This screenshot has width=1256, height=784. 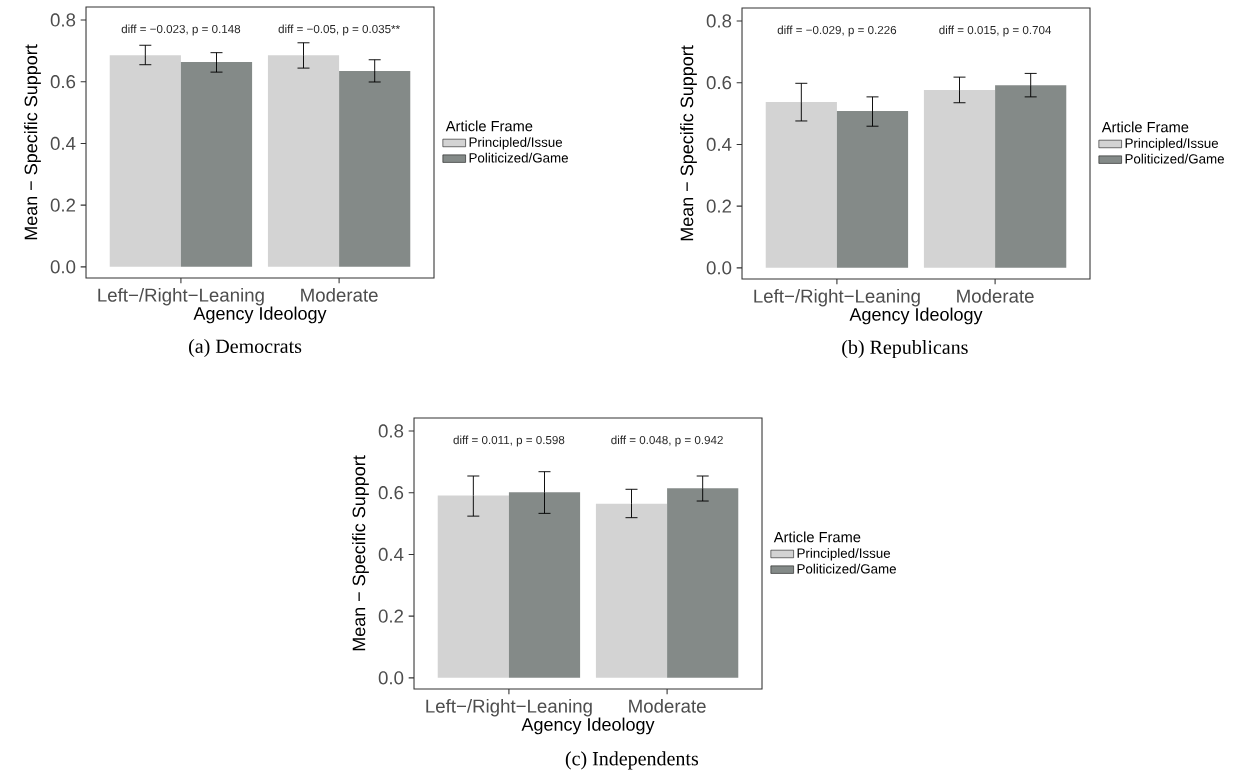 What do you see at coordinates (632, 760) in the screenshot?
I see `text: (c) Independents` at bounding box center [632, 760].